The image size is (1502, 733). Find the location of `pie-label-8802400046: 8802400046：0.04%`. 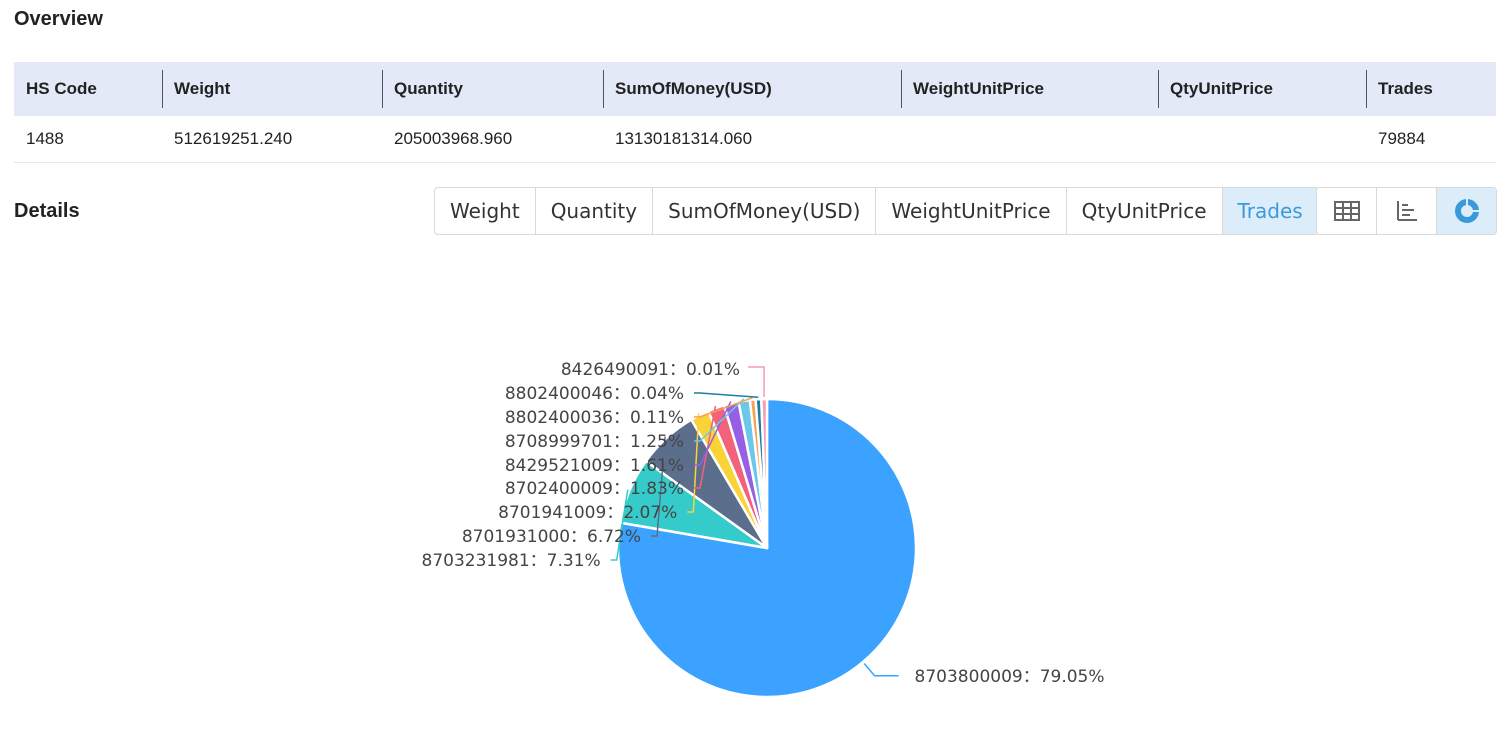

pie-label-8802400046: 8802400046：0.04% is located at coordinates (594, 394).